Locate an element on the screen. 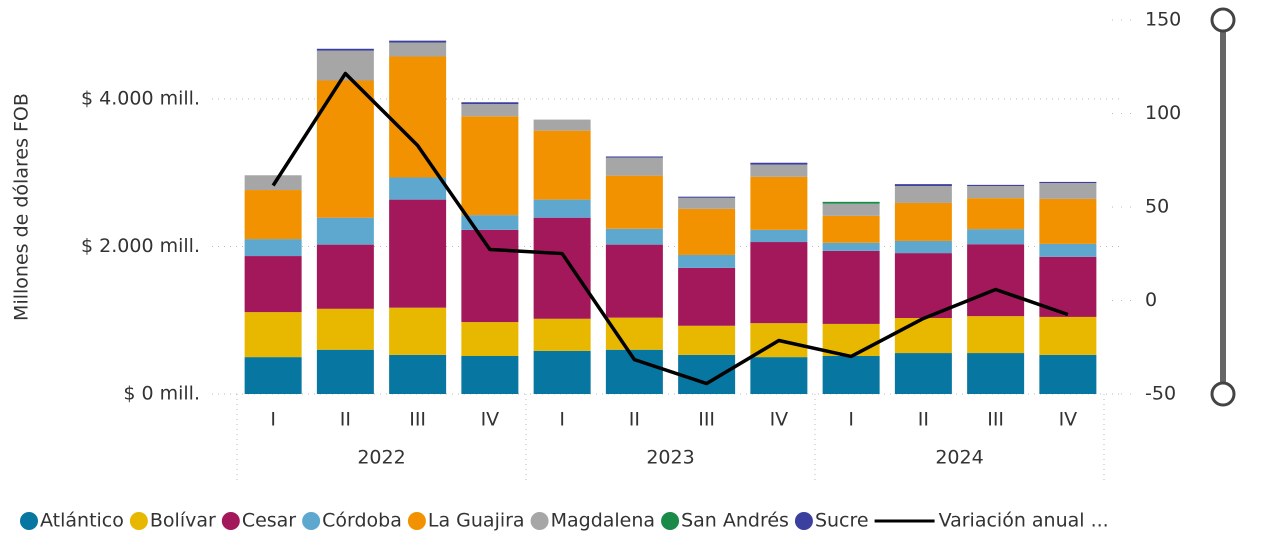  legend-label: Magdalena is located at coordinates (603, 521).